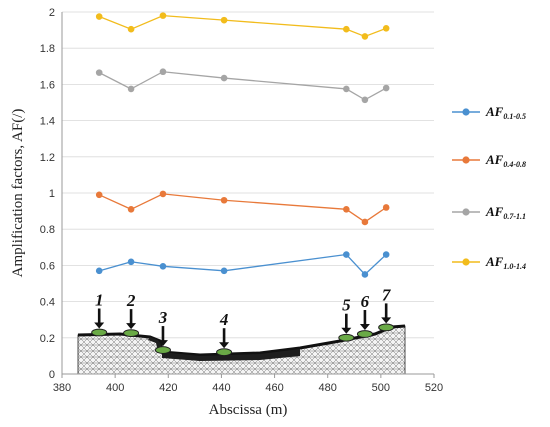  I want to click on y-tick-label: 1.2, so click(47, 158).